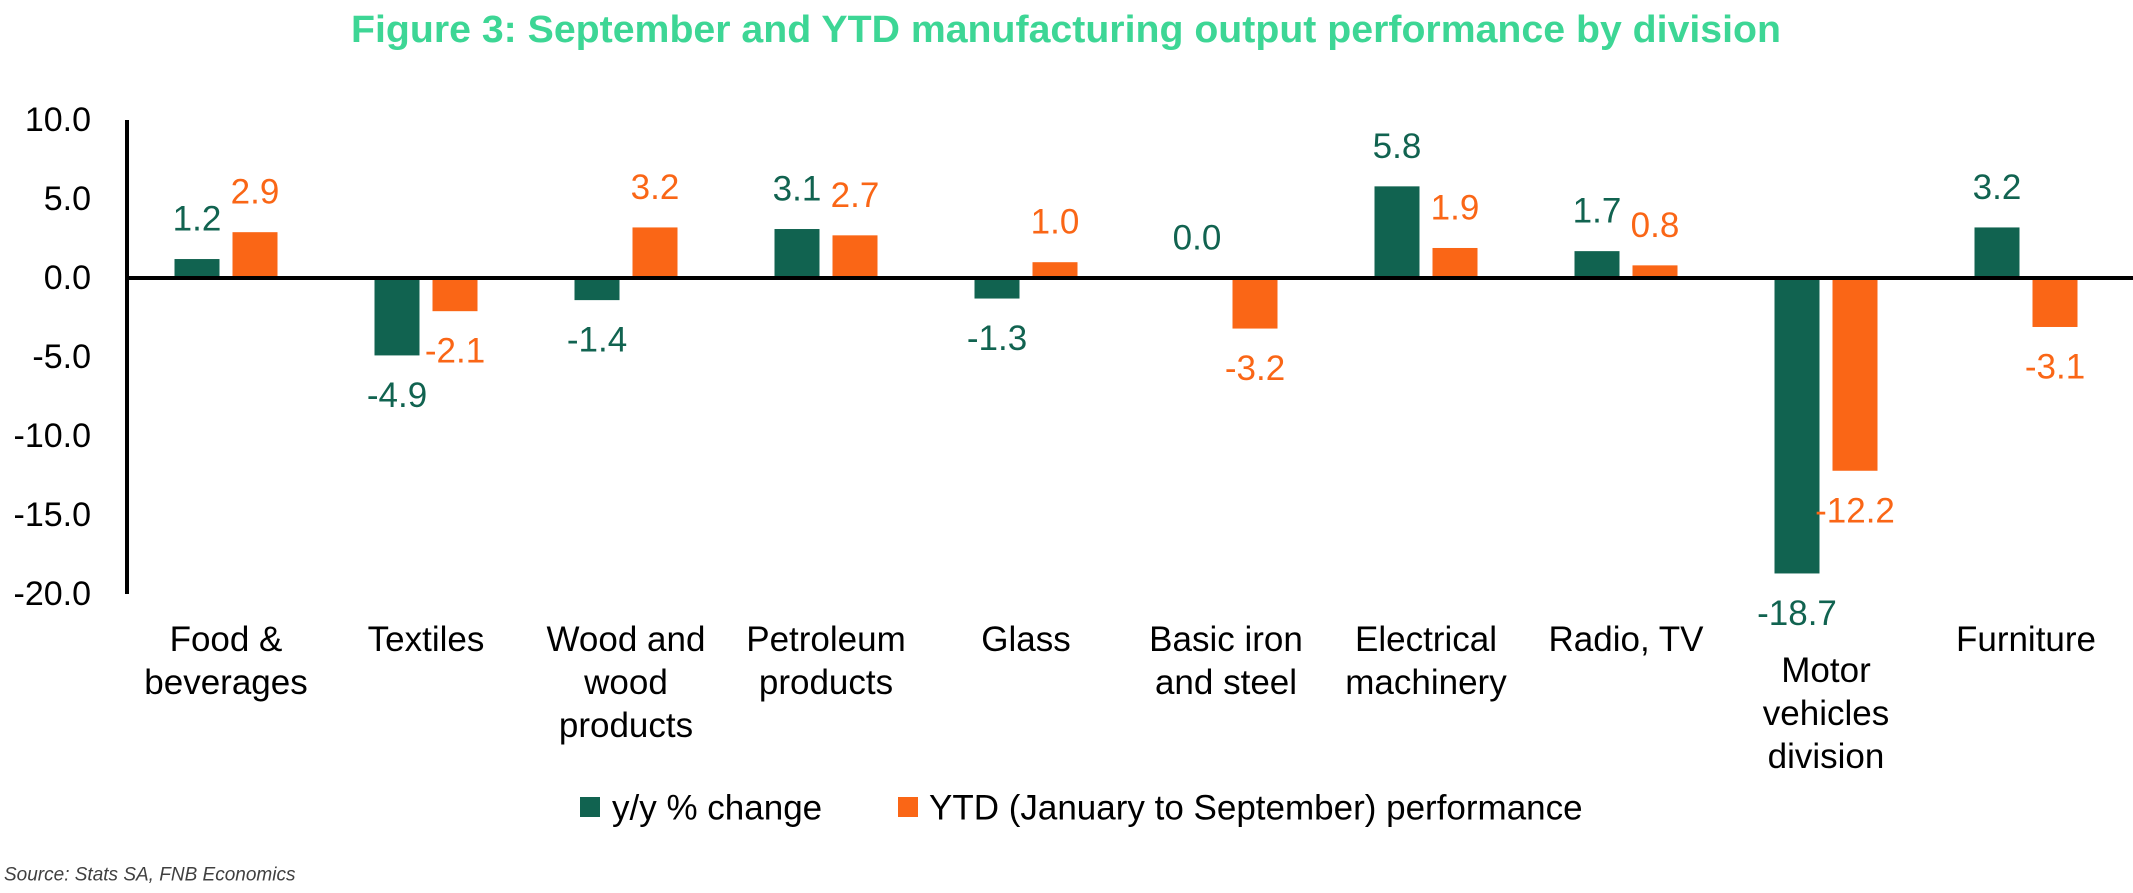 This screenshot has width=2133, height=893. I want to click on data-label-yy: -1.3, so click(997, 338).